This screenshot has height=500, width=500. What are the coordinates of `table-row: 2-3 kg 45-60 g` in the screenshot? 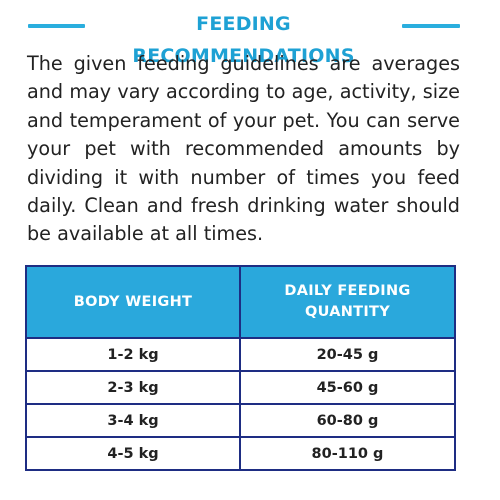 It's located at (240, 388).